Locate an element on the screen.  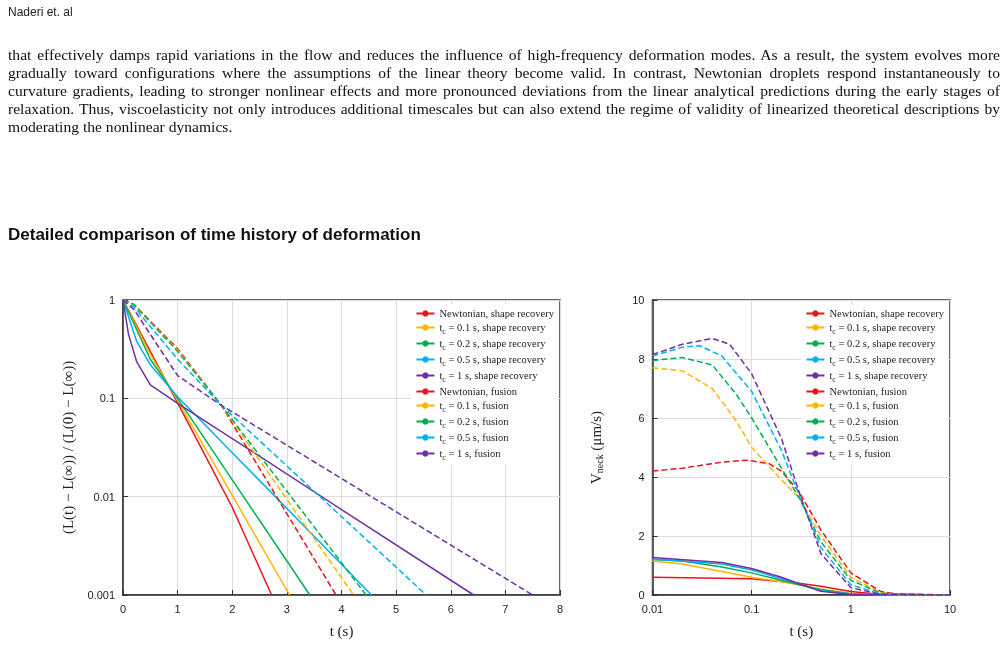
x-tick-label: 5 is located at coordinates (396, 608).